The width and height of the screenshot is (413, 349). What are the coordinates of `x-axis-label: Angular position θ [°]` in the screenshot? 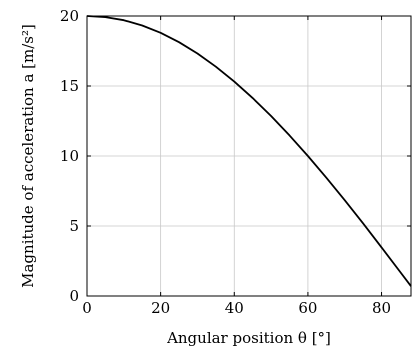 It's located at (248, 338).